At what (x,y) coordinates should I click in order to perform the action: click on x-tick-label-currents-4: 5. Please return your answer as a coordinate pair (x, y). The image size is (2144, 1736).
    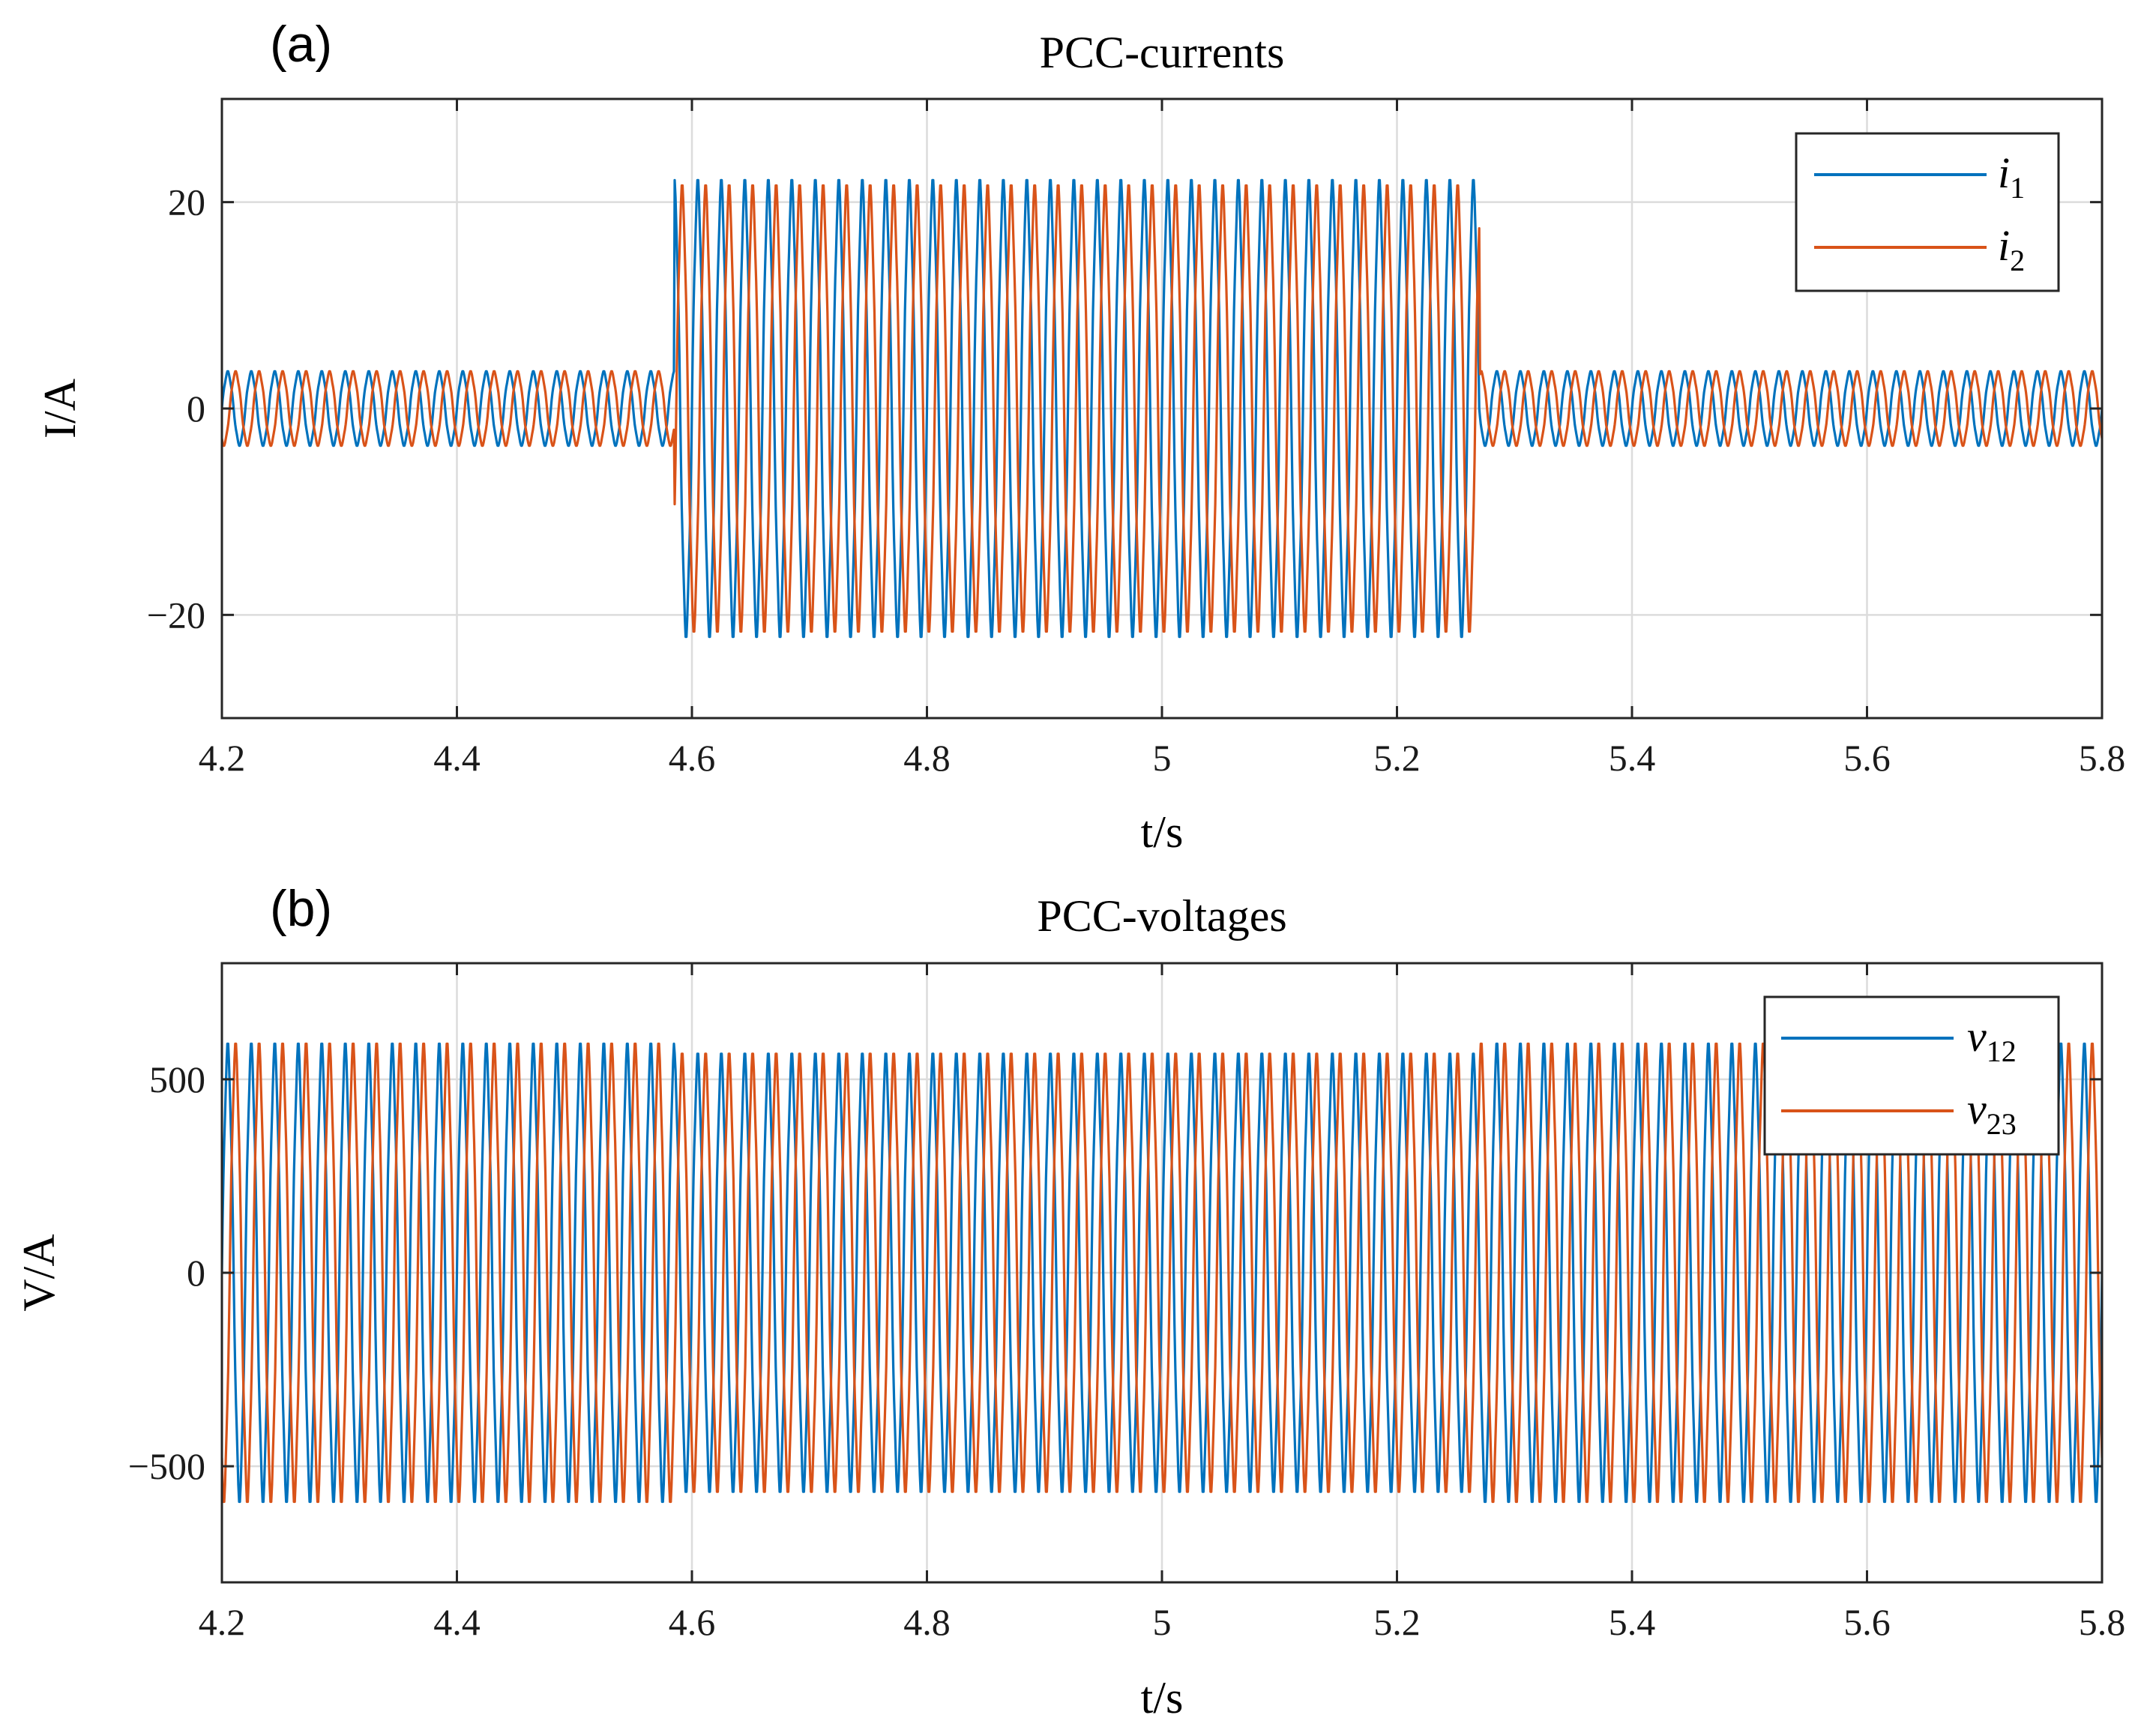
    Looking at the image, I should click on (1162, 758).